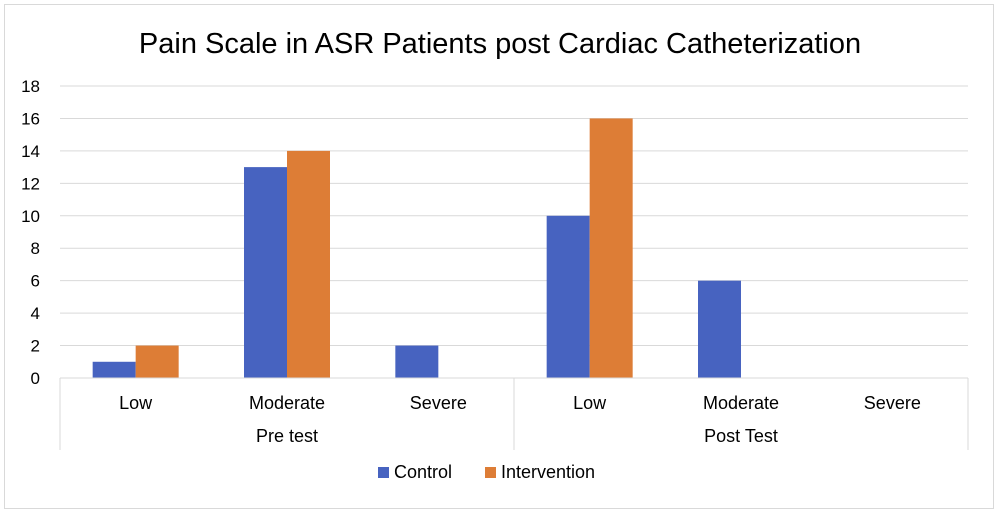 Image resolution: width=1000 pixels, height=515 pixels. Describe the element at coordinates (490, 472) in the screenshot. I see `legend-swatch-intervention` at that location.